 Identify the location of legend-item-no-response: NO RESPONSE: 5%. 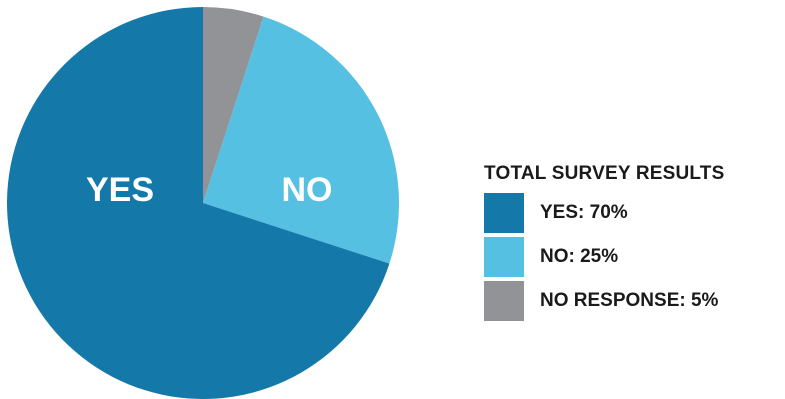
(634, 301).